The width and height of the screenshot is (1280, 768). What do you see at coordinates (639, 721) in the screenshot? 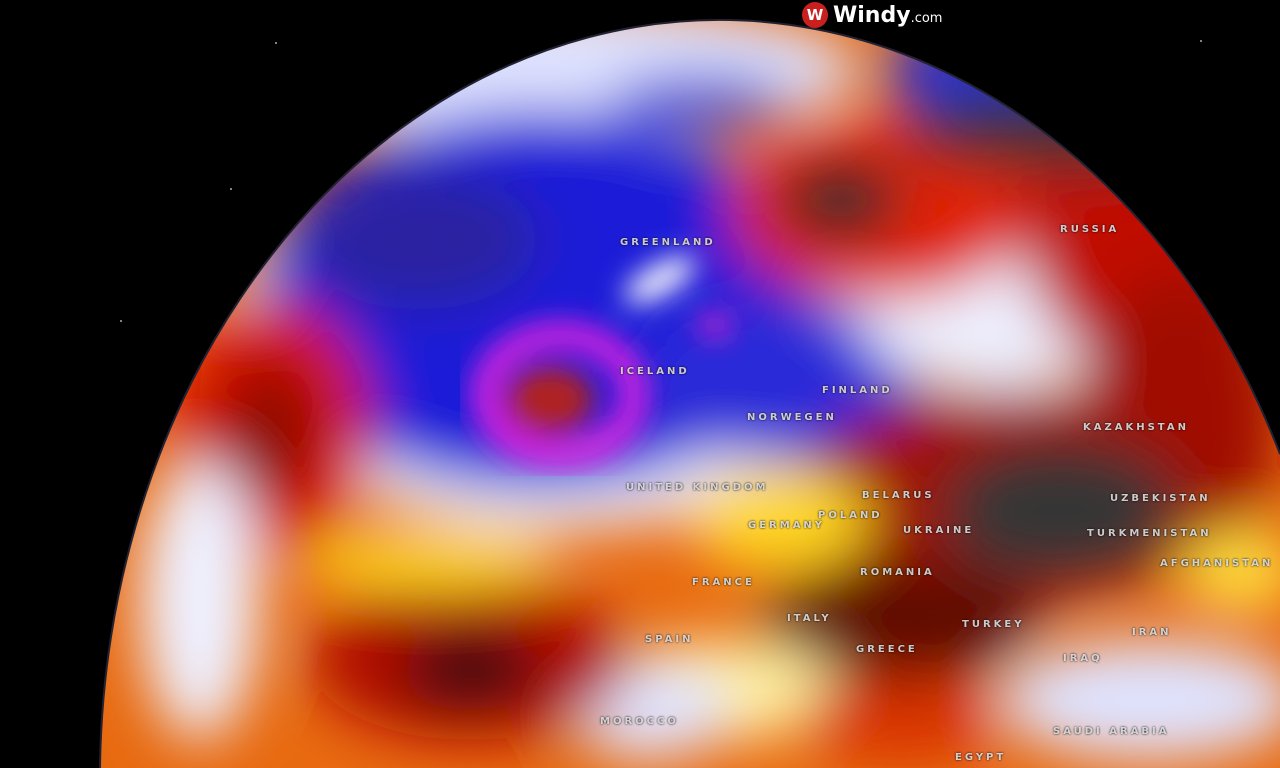
I see `label-morocco: MOROCCO` at bounding box center [639, 721].